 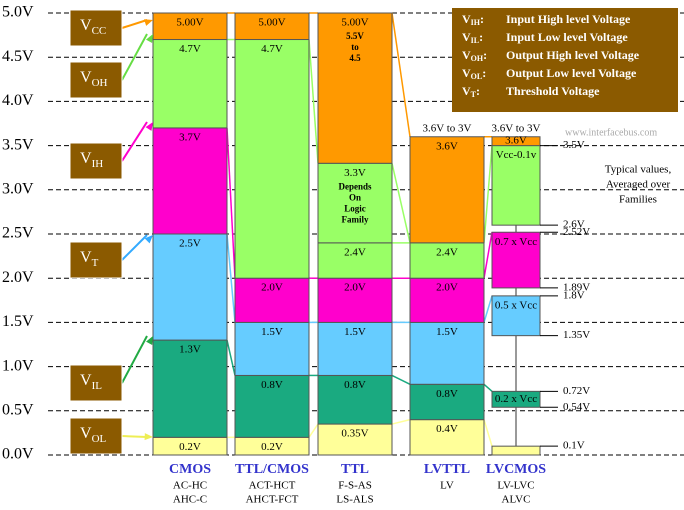 What do you see at coordinates (99, 439) in the screenshot?
I see `annotation-sub: OL` at bounding box center [99, 439].